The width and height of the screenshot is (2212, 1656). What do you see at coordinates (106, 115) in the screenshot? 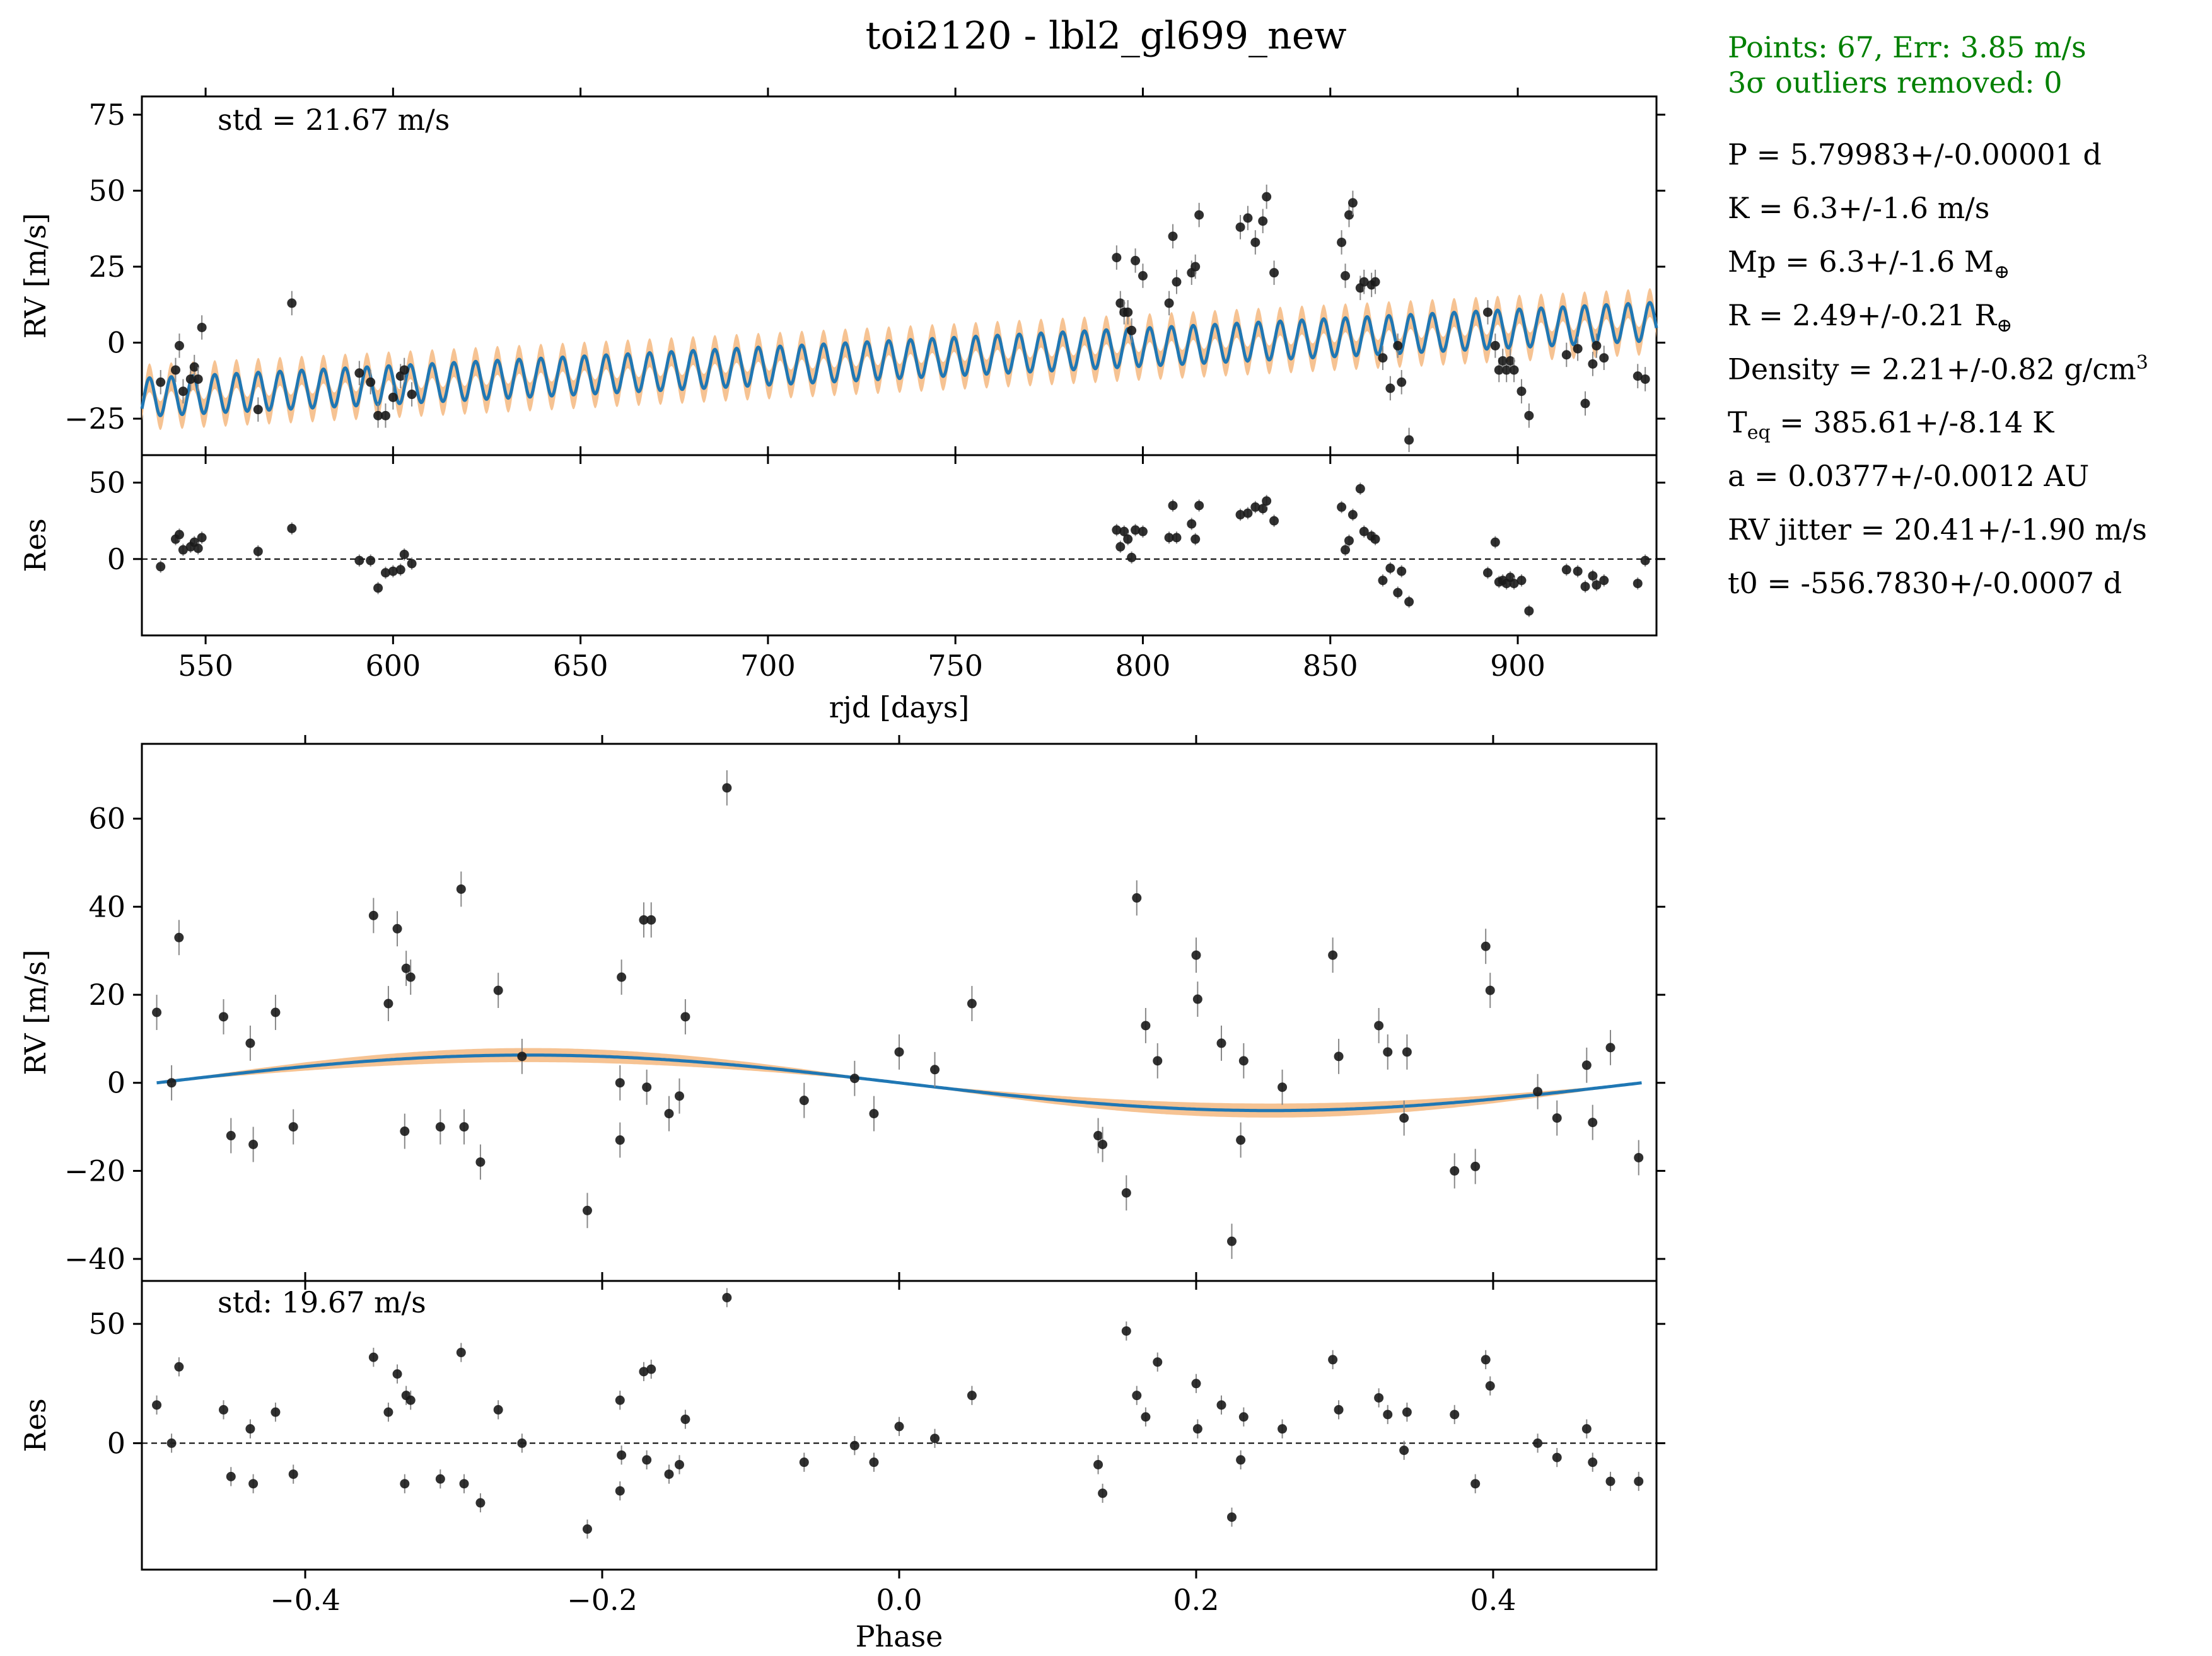
I see `y-tick-label: 75` at bounding box center [106, 115].